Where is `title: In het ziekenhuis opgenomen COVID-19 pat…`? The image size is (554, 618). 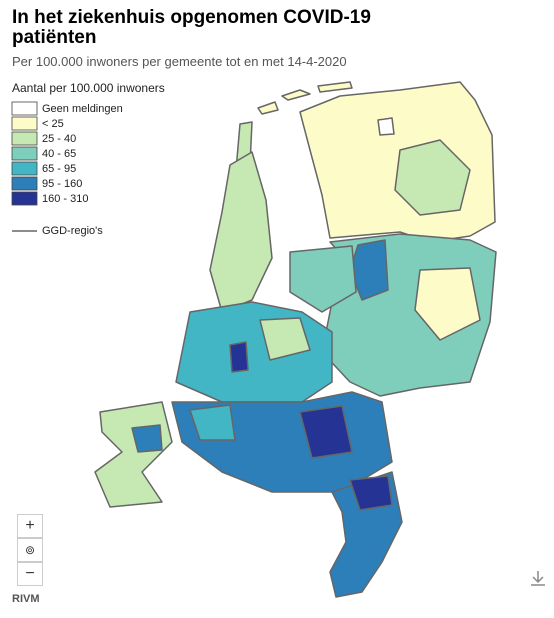 title: In het ziekenhuis opgenomen COVID-19 pat… is located at coordinates (191, 27).